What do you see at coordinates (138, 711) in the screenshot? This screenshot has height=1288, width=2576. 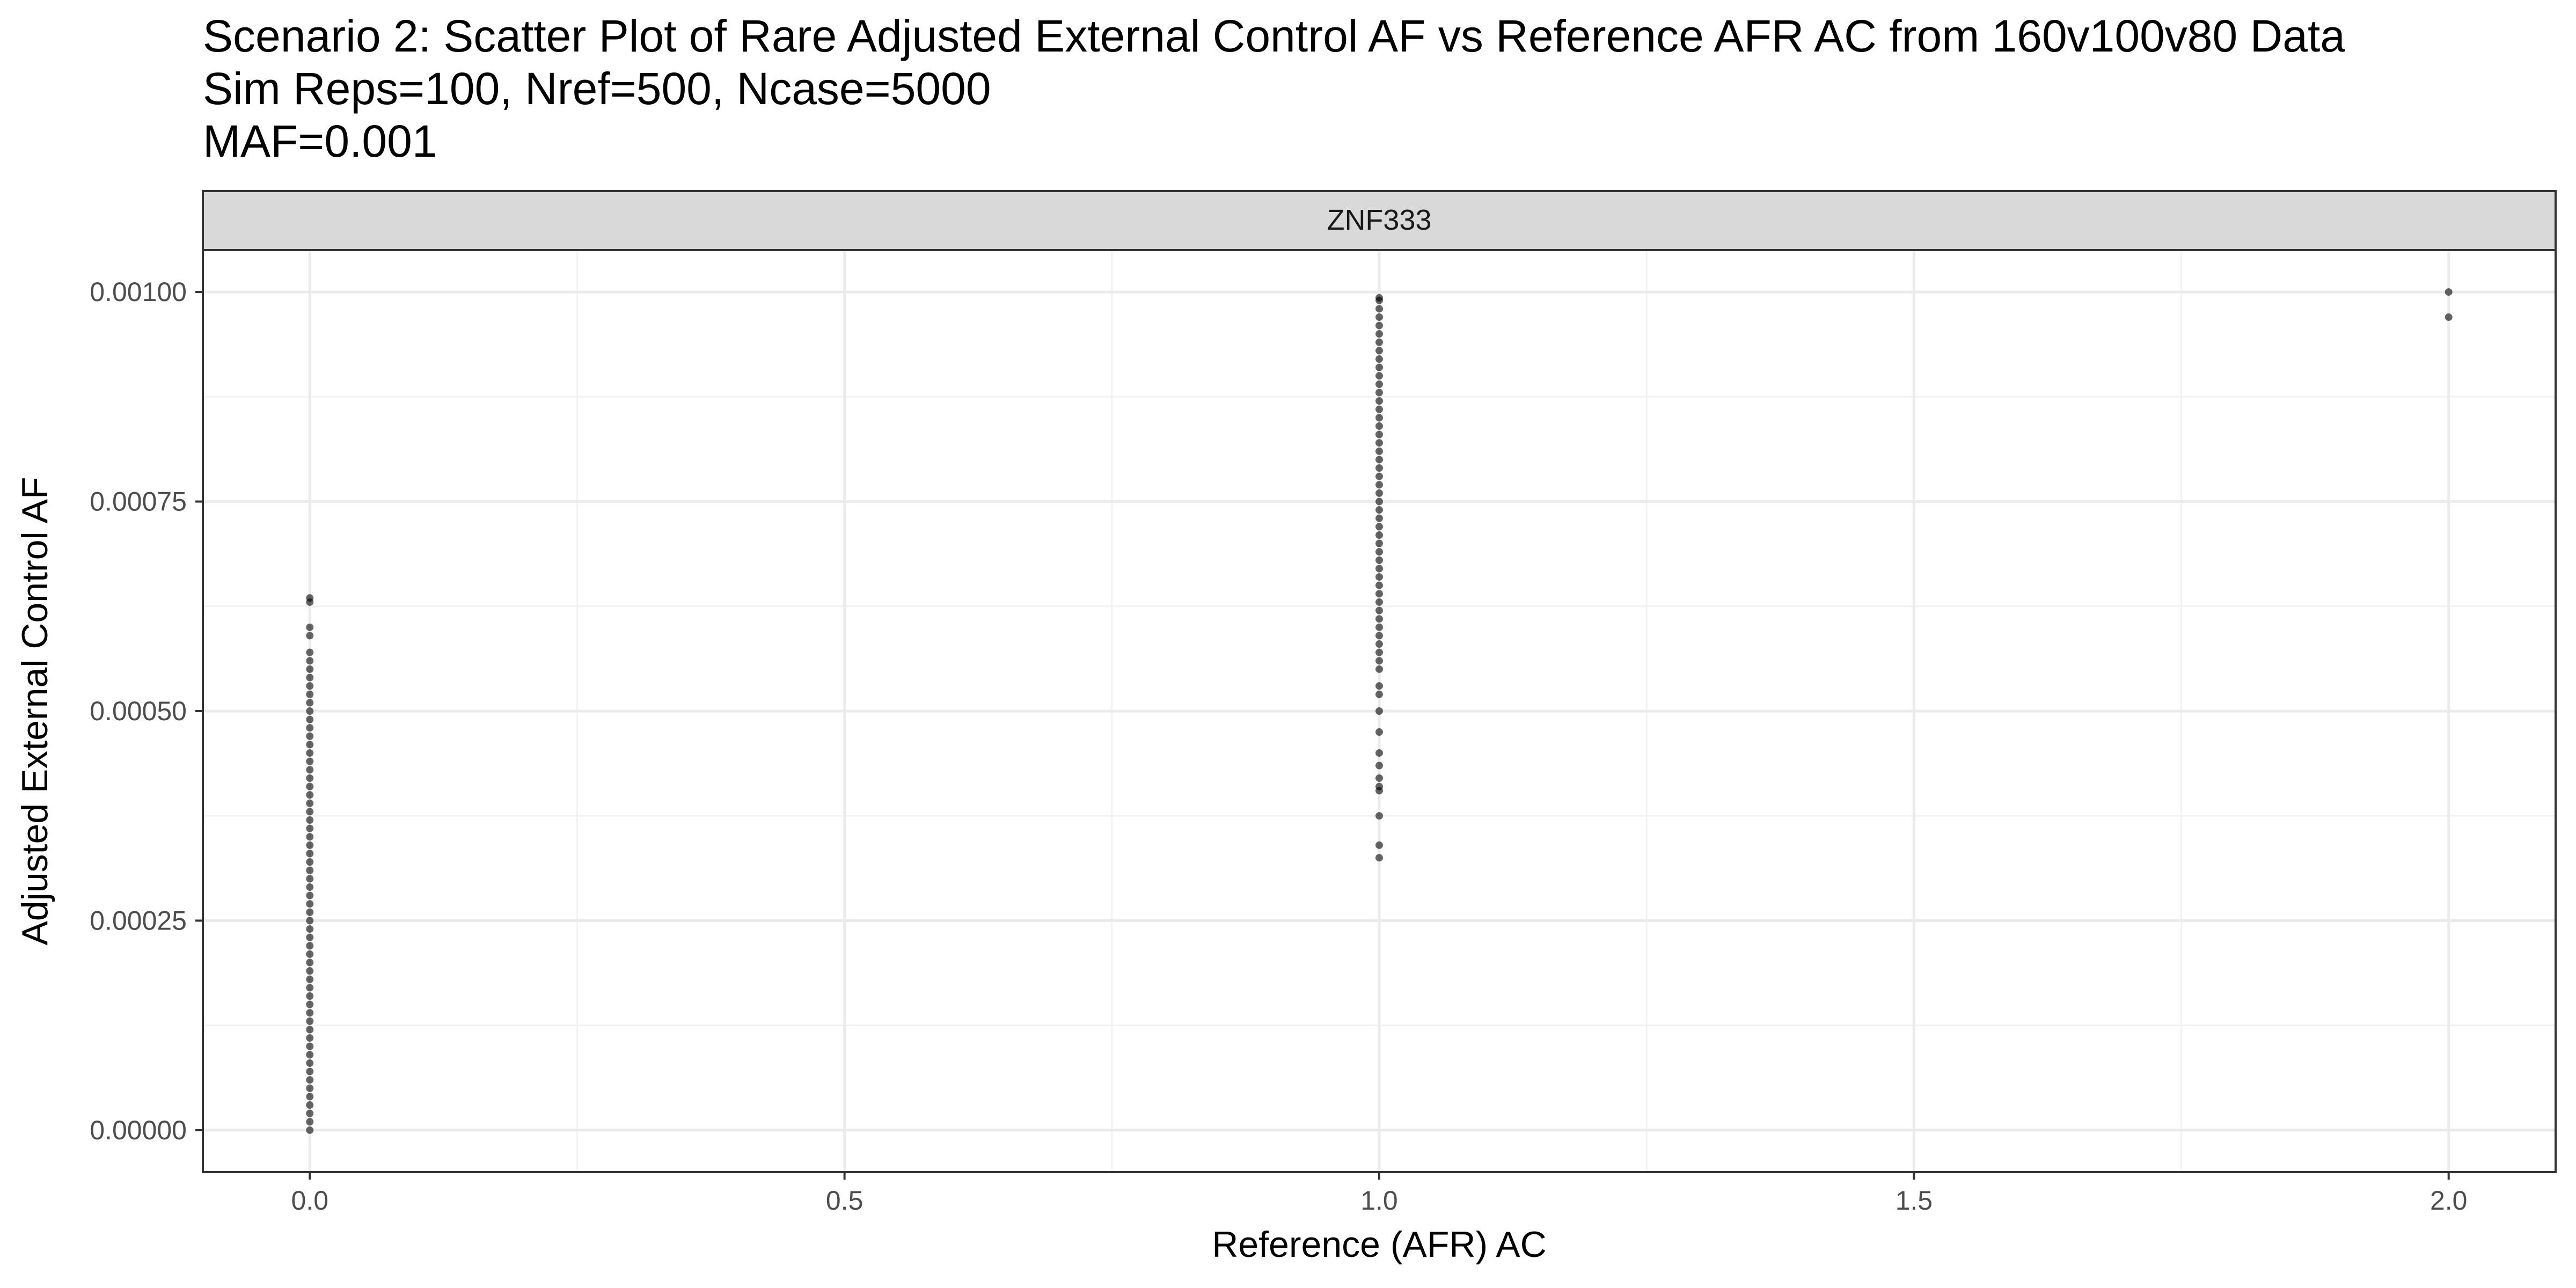 I see `y-tick-label: 0.00050` at bounding box center [138, 711].